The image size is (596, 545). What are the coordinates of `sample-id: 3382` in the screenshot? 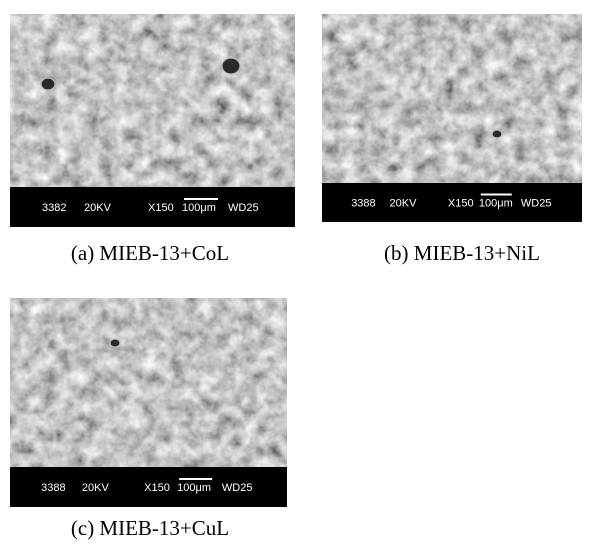 It's located at (54, 208).